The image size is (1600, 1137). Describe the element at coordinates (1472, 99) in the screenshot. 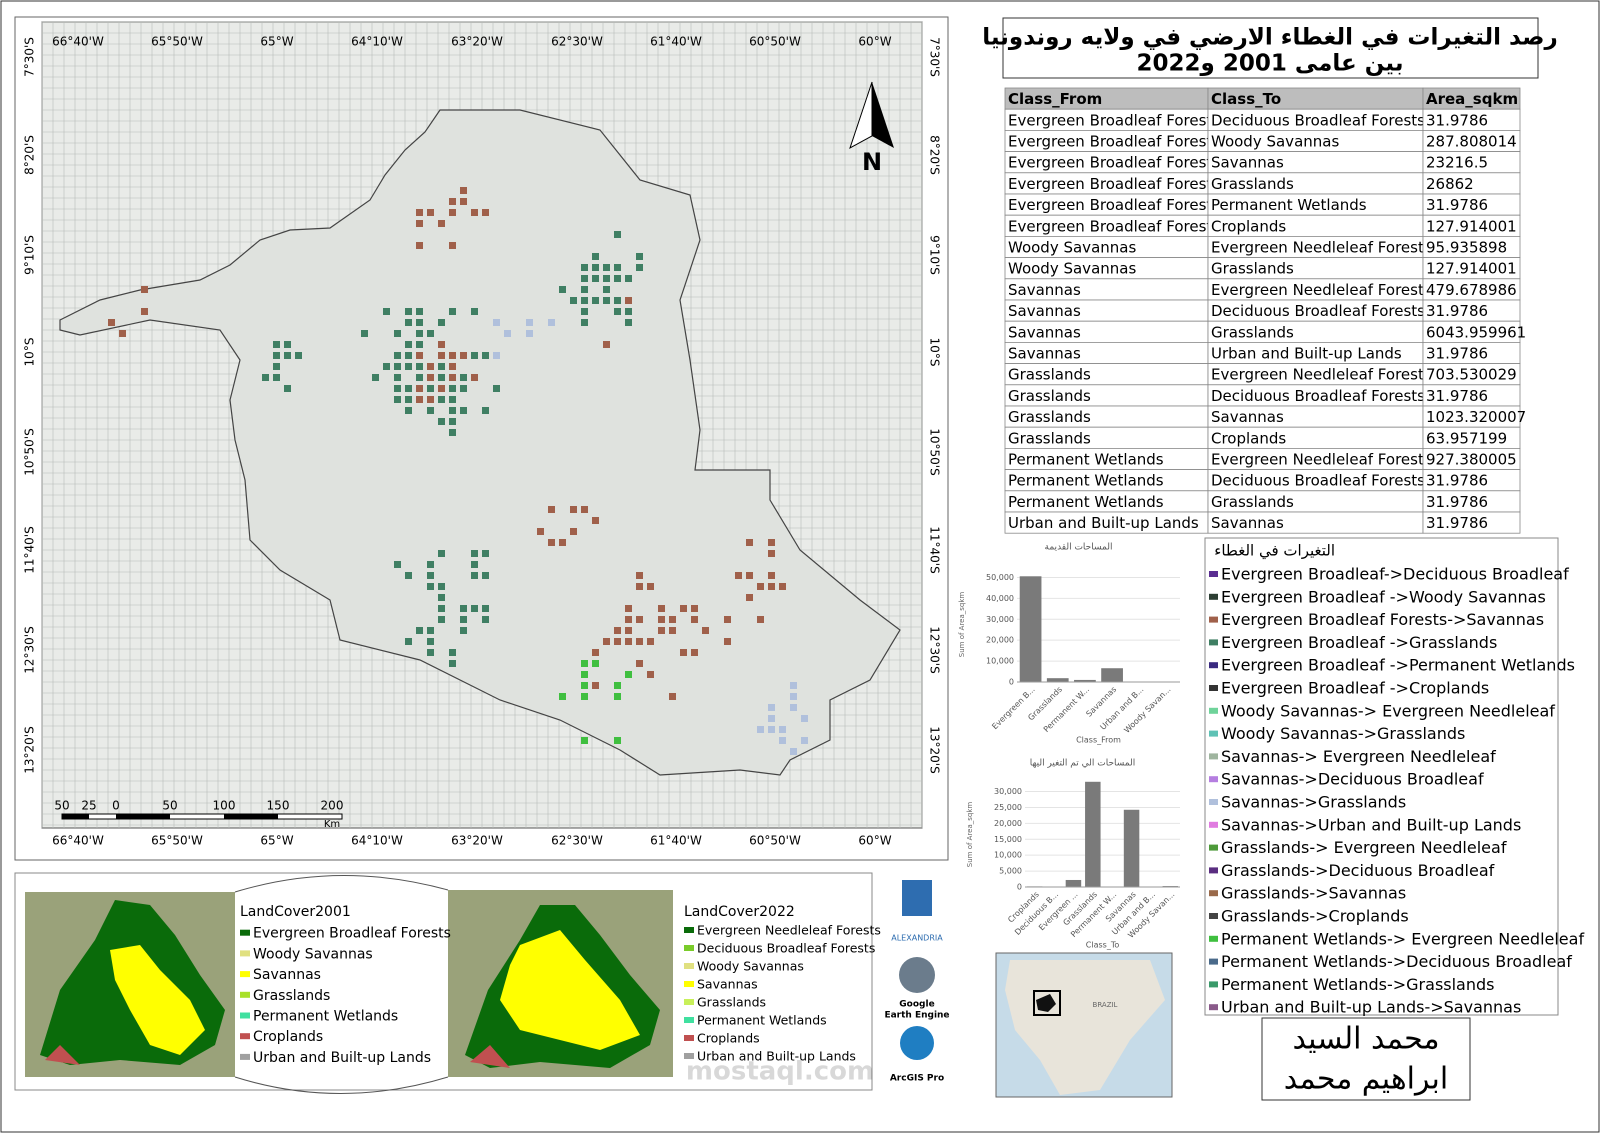

I see `table-header: Area_sqkm` at that location.